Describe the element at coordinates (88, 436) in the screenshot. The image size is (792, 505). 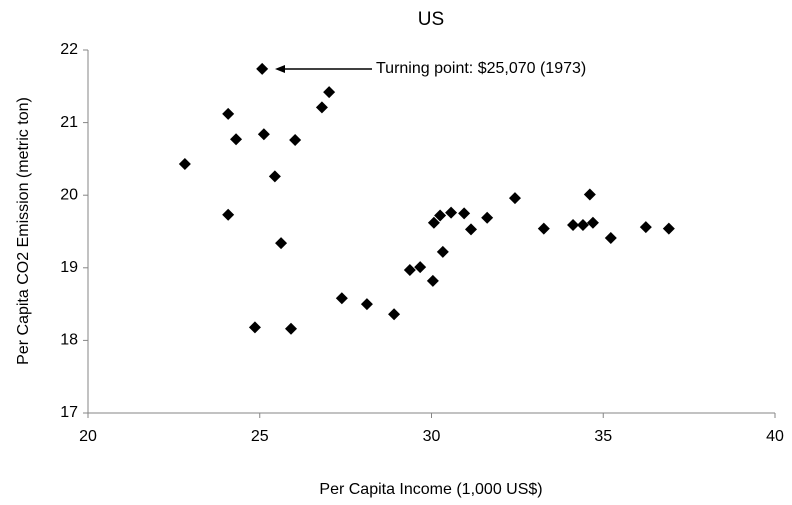
I see `x-tick-label: 20` at that location.